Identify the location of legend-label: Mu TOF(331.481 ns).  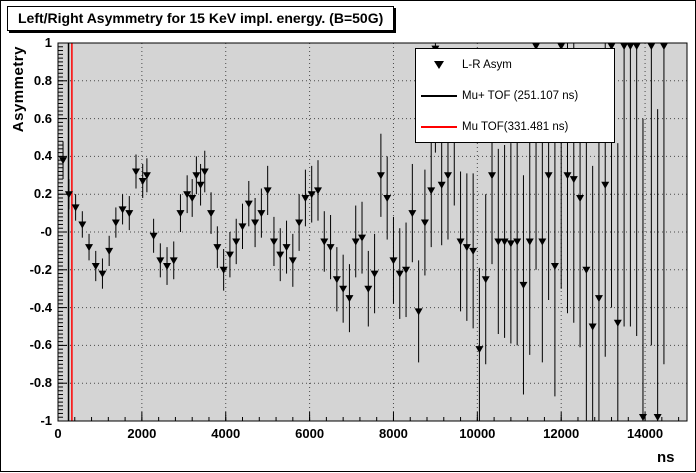
(515, 126).